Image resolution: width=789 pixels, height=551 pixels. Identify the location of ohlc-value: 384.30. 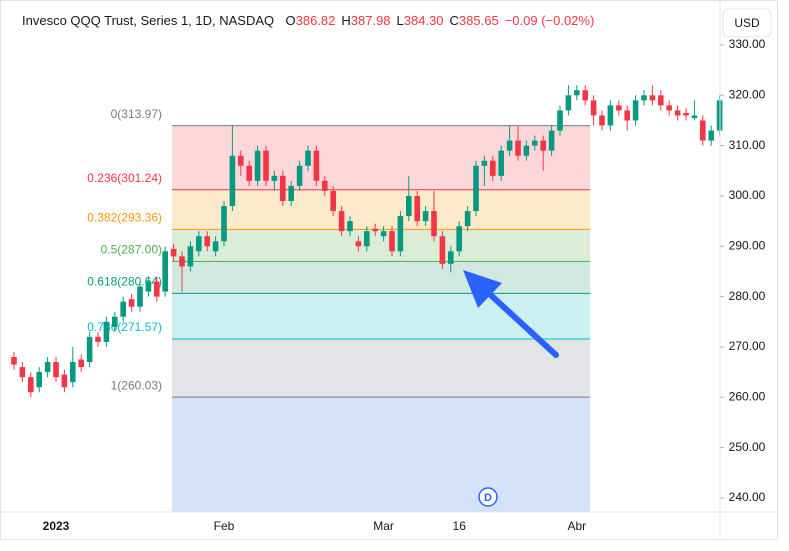
(424, 20).